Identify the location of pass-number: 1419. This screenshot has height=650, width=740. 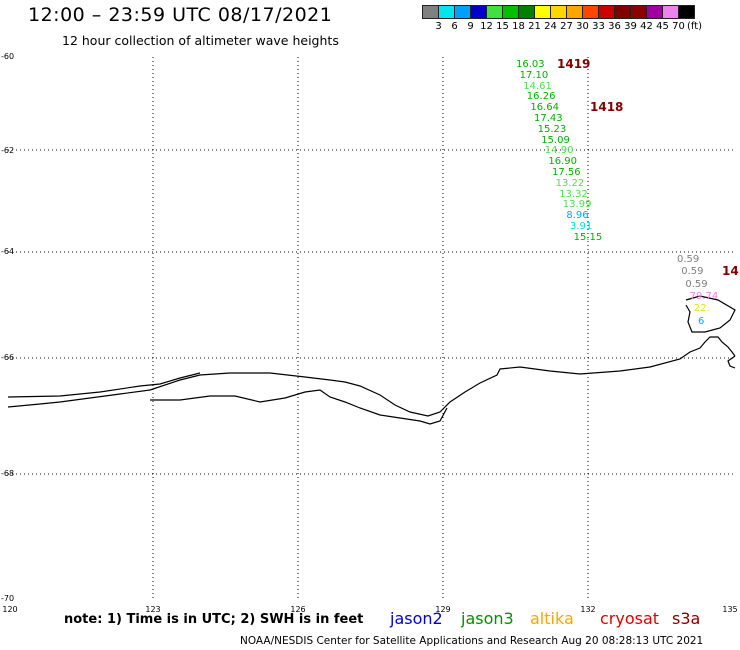
(574, 64).